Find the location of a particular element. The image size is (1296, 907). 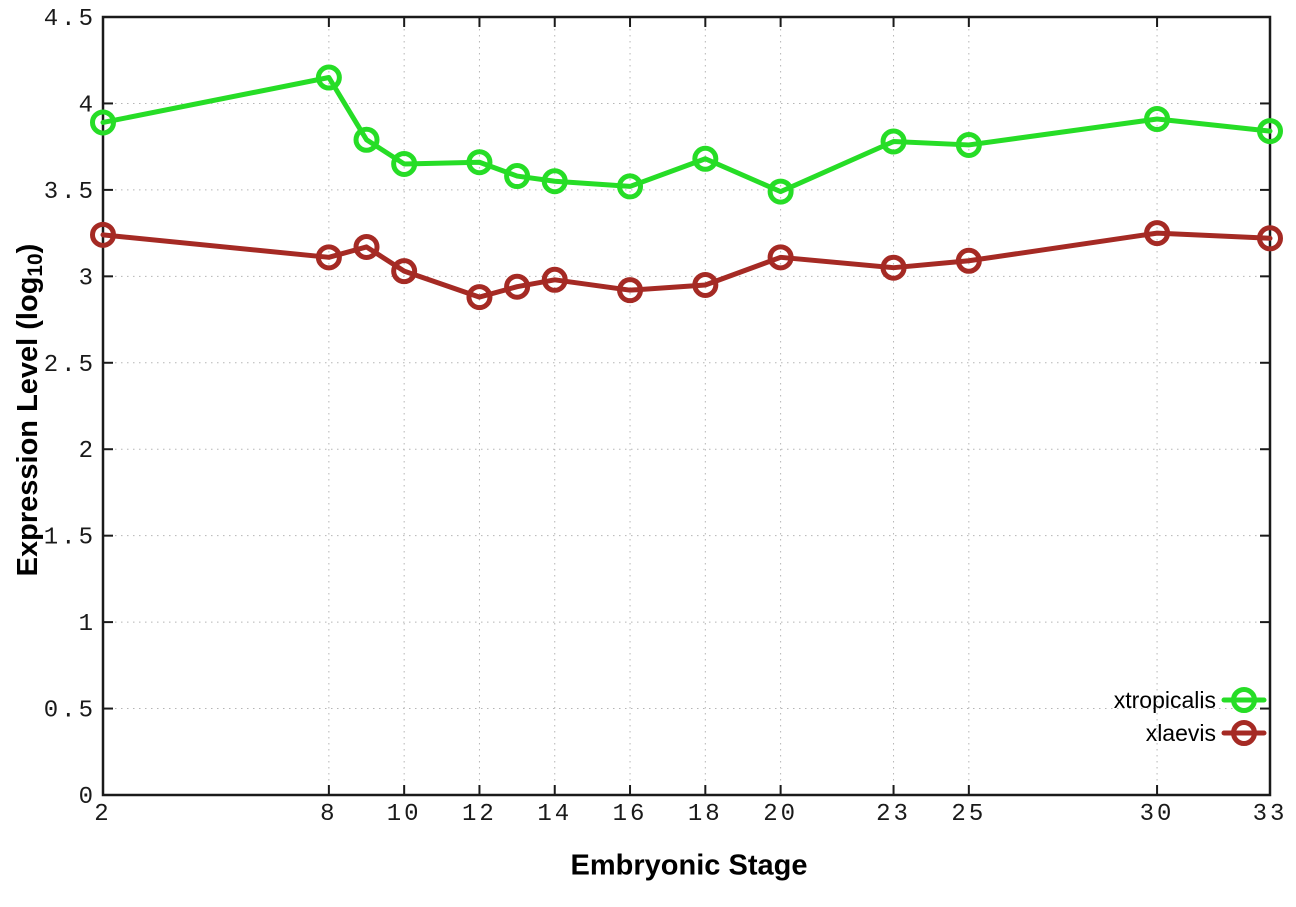

y-tick-label: 2.5 is located at coordinates (70, 365).